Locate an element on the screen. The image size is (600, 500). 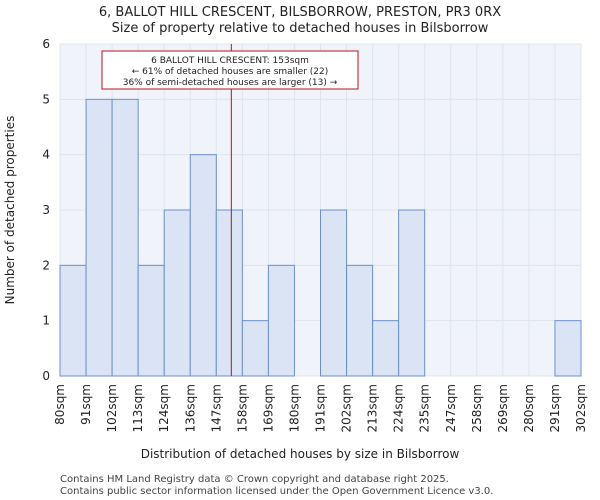
y-tick-label: 1 is located at coordinates (46, 321).